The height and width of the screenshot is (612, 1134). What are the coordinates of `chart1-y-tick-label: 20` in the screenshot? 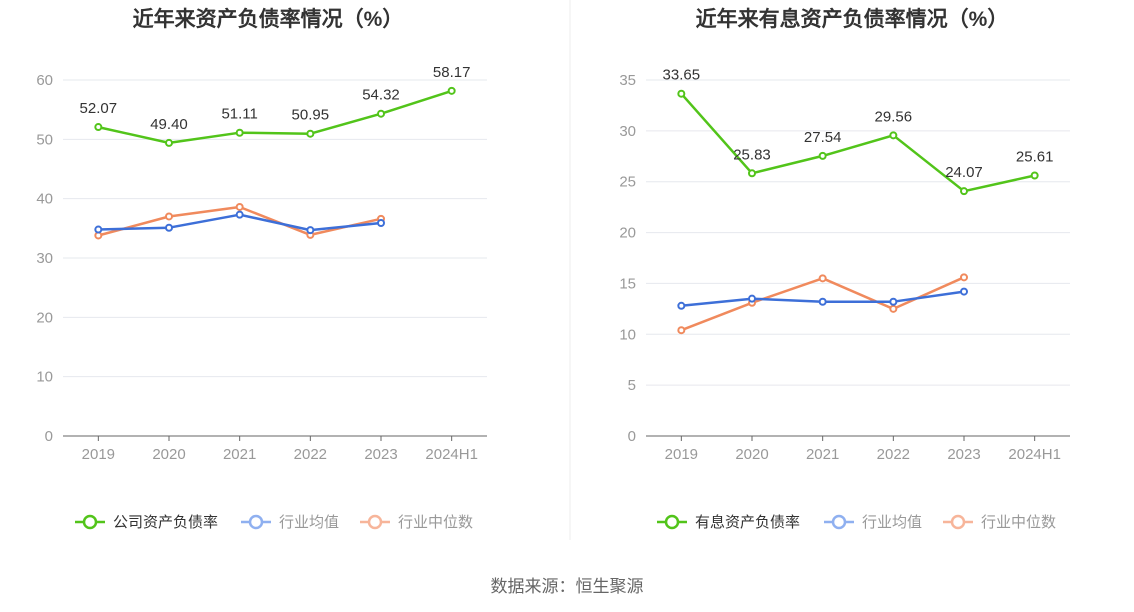 It's located at (44, 317).